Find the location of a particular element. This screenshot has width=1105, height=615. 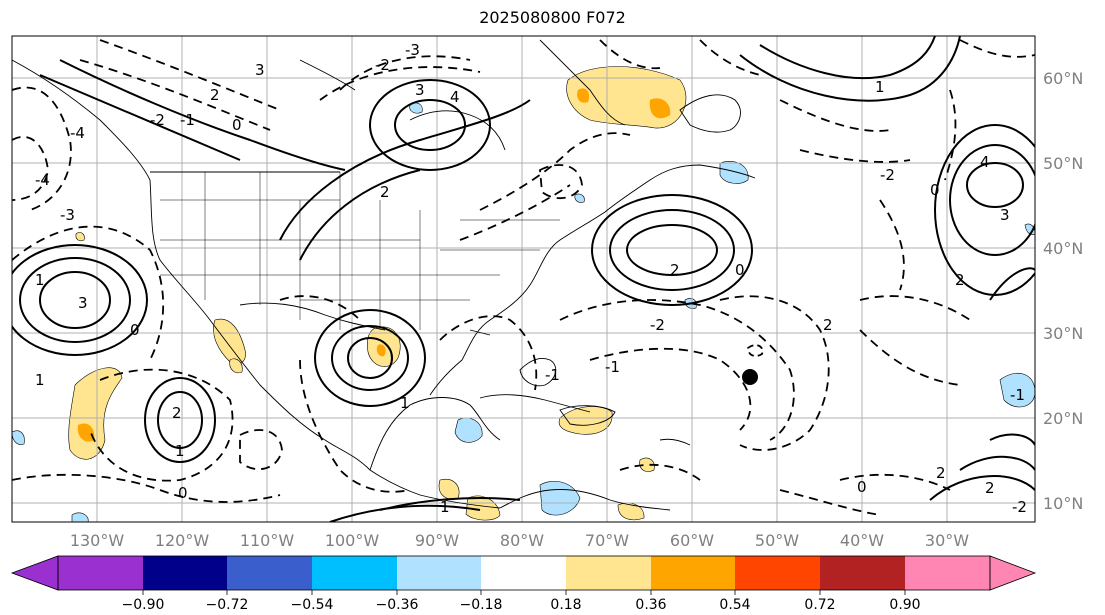

lon-label: 90°W is located at coordinates (437, 540).